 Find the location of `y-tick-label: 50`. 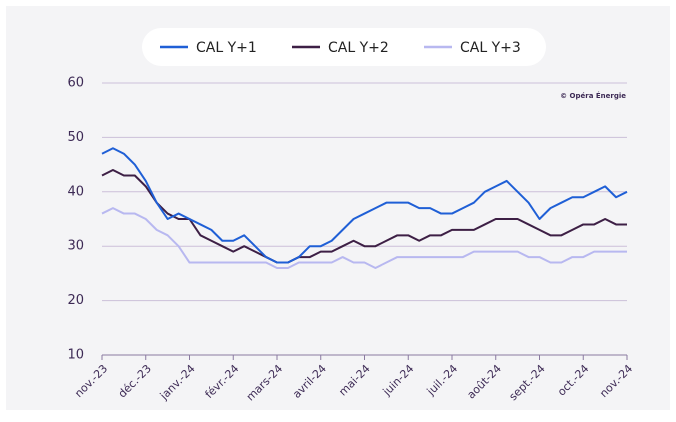

y-tick-label: 50 is located at coordinates (75, 137).